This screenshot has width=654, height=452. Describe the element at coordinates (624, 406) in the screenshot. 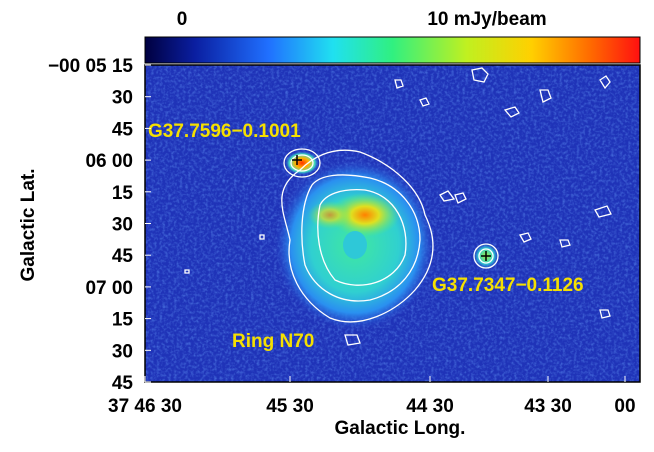

I see `x-tick-label: 00` at that location.